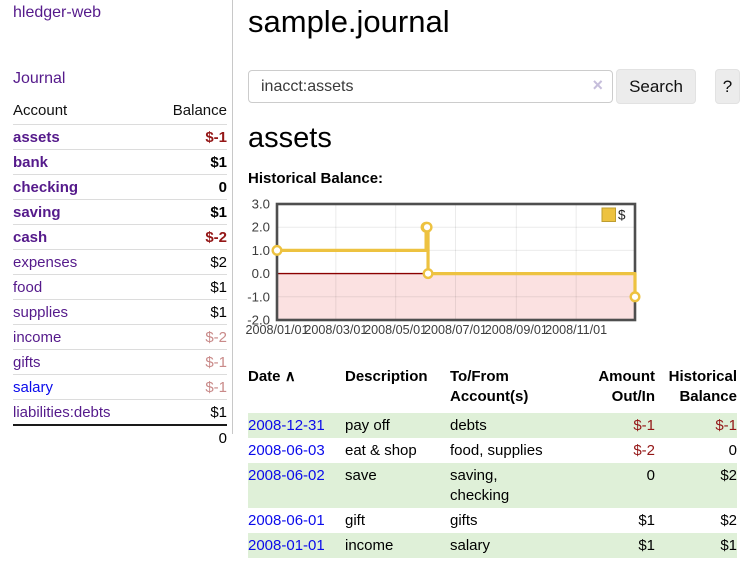 This screenshot has height=582, width=742. What do you see at coordinates (120, 412) in the screenshot?
I see `account-row: liabilities:debts $1` at bounding box center [120, 412].